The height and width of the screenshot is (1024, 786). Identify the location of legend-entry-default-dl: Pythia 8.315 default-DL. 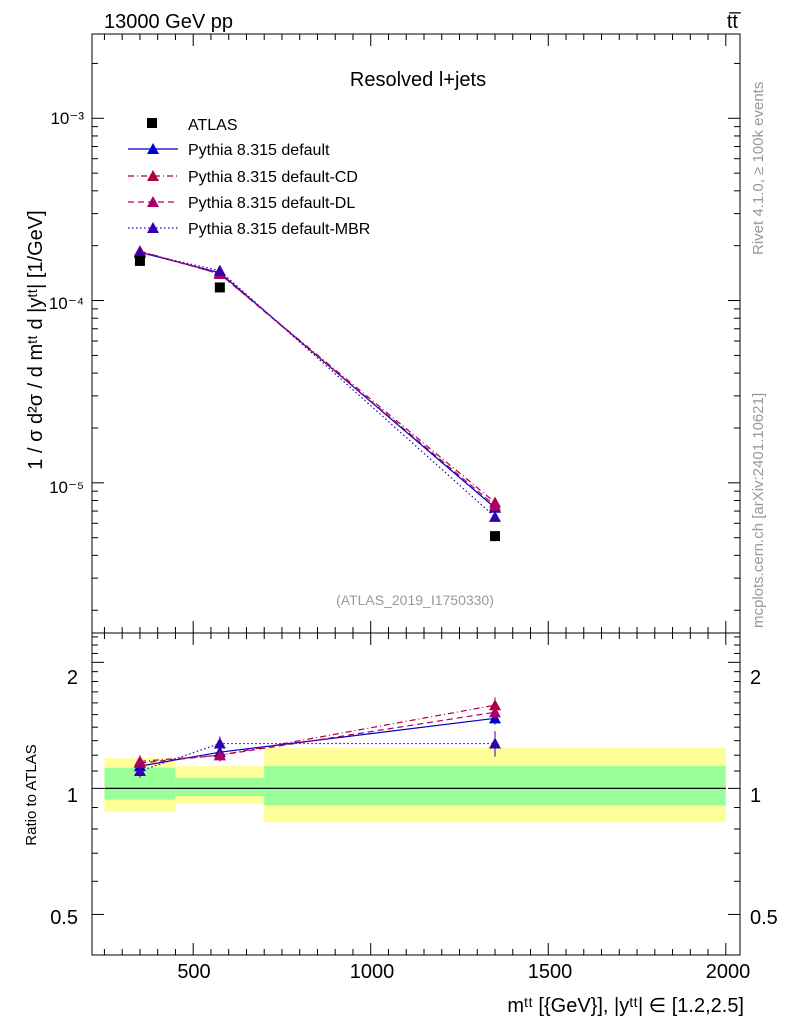
(241, 203).